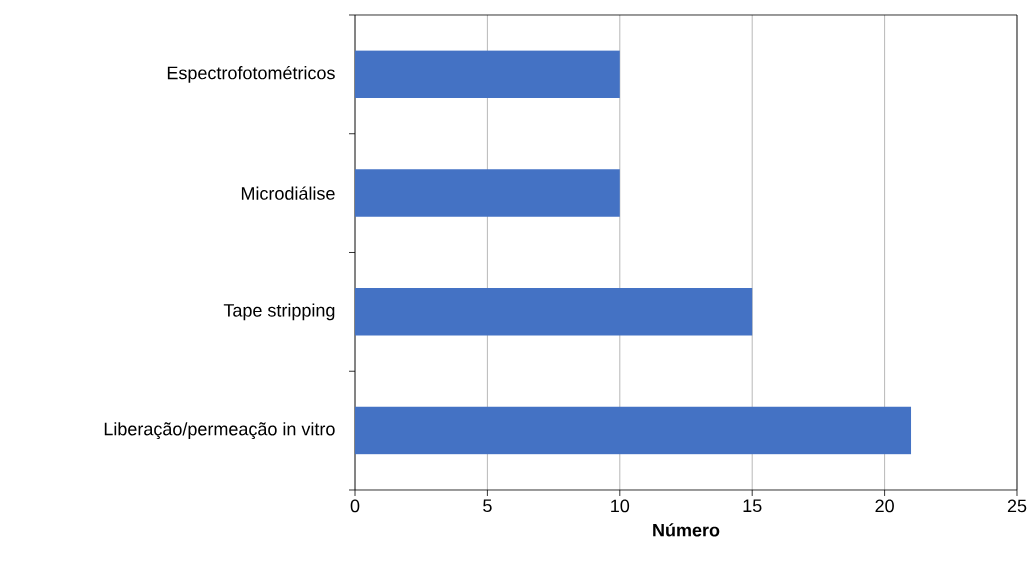  Describe the element at coordinates (487, 506) in the screenshot. I see `x-tick-label: 5` at that location.